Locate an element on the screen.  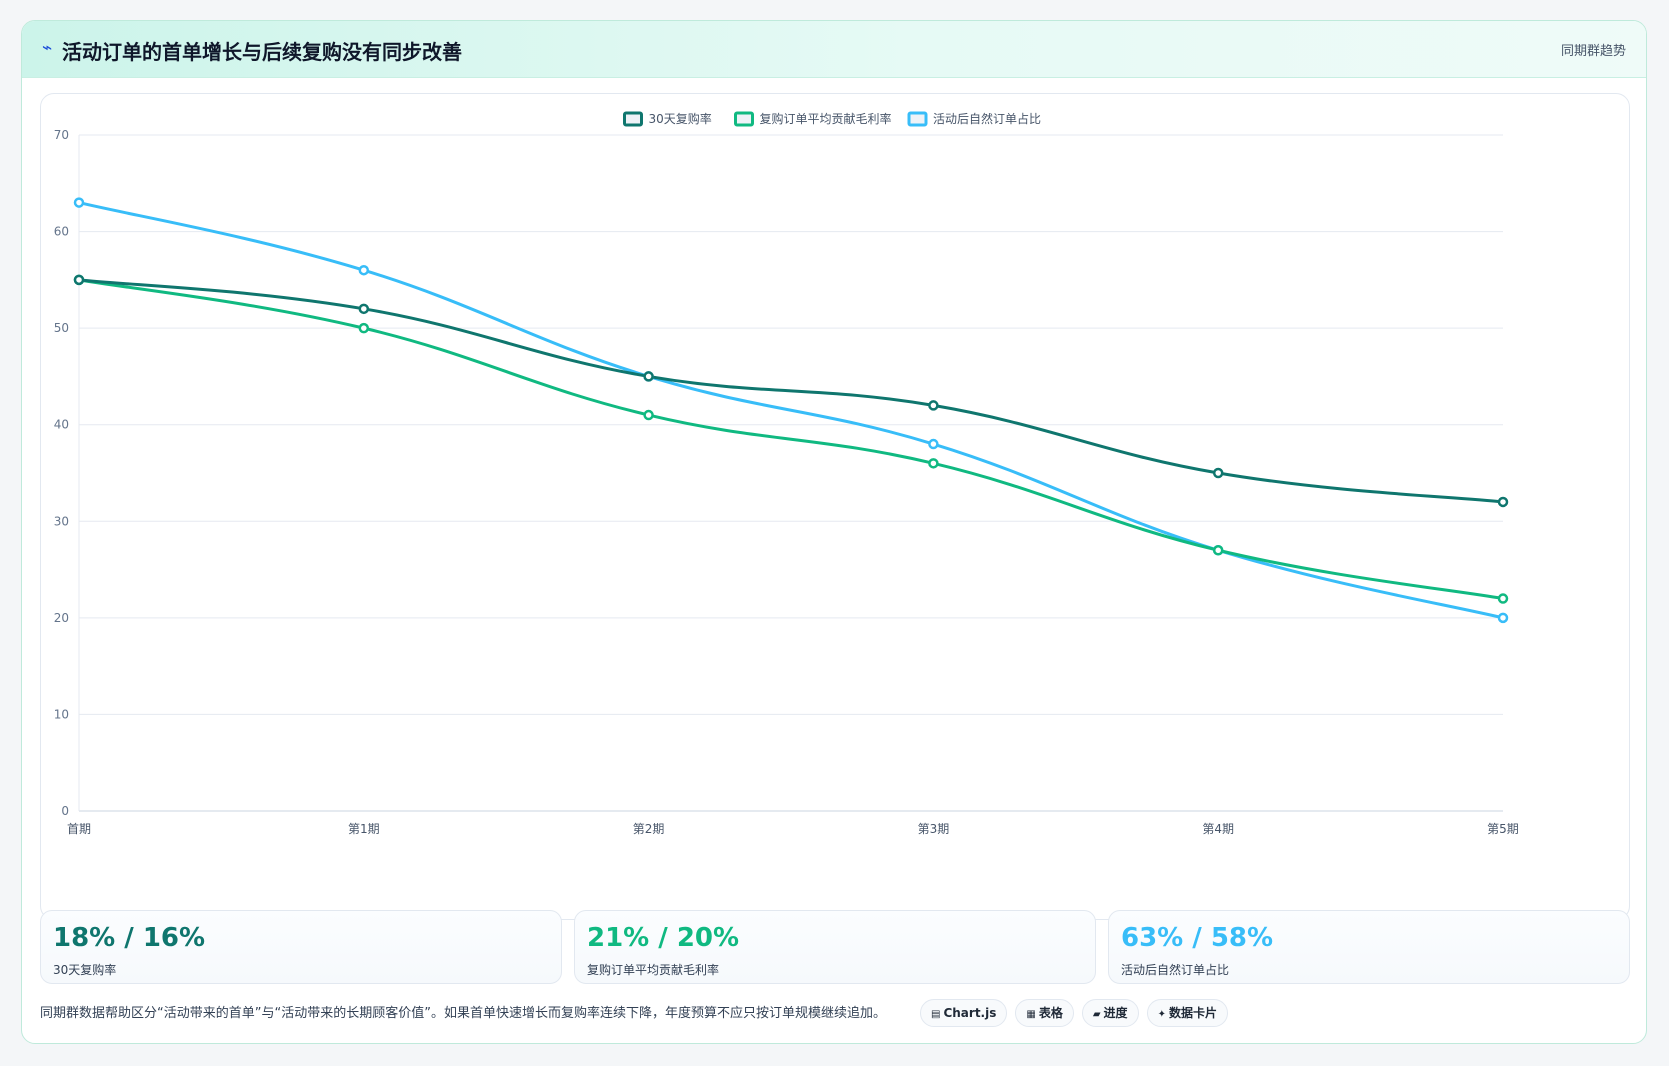
stat-card-organic: 63% / 58% 活动后自然订单占比 is located at coordinates (1369, 947).